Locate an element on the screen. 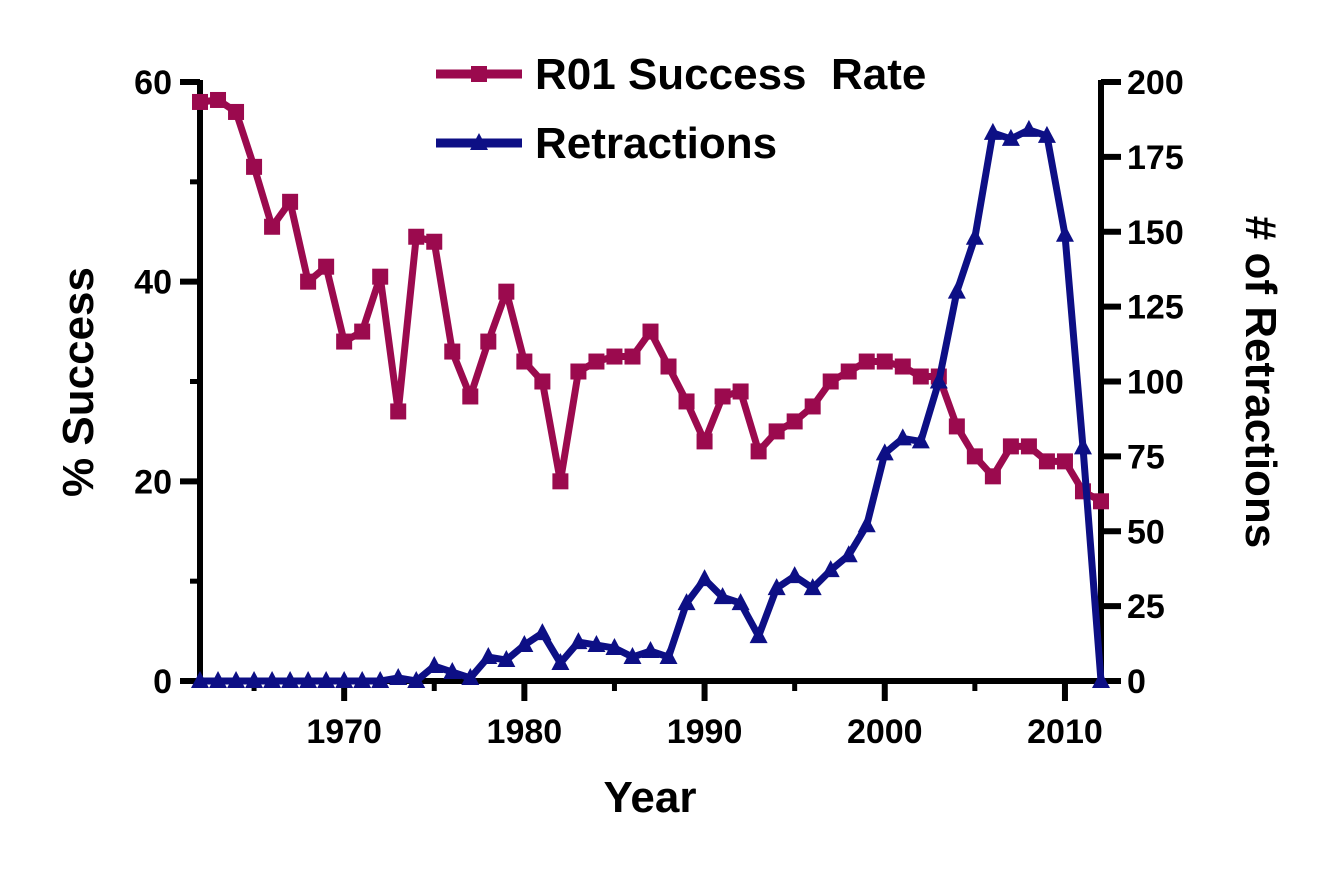 The image size is (1339, 879). right-y-tick-label: 175 is located at coordinates (1155, 158).